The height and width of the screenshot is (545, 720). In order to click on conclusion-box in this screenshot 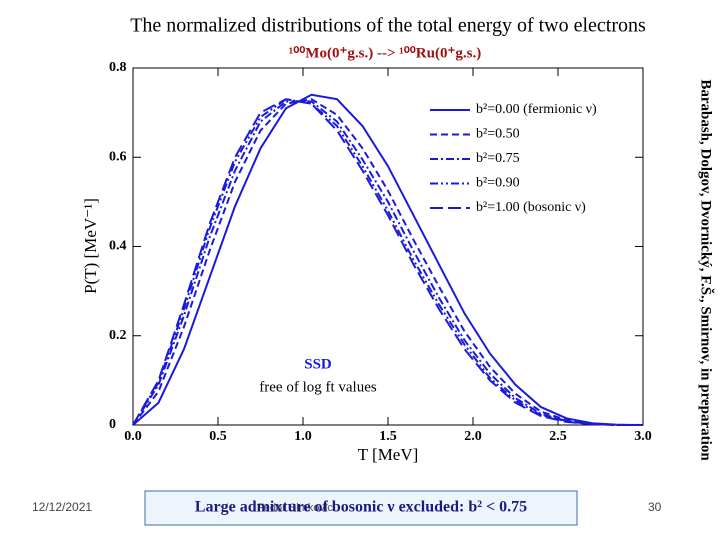, I will do `click(361, 508)`.